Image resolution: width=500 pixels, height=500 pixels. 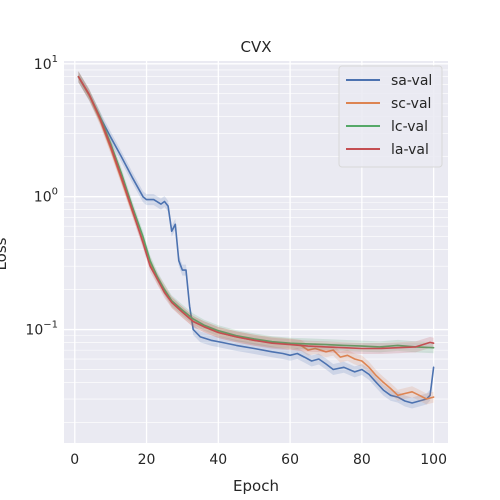 I want to click on legend-box, so click(x=390, y=116).